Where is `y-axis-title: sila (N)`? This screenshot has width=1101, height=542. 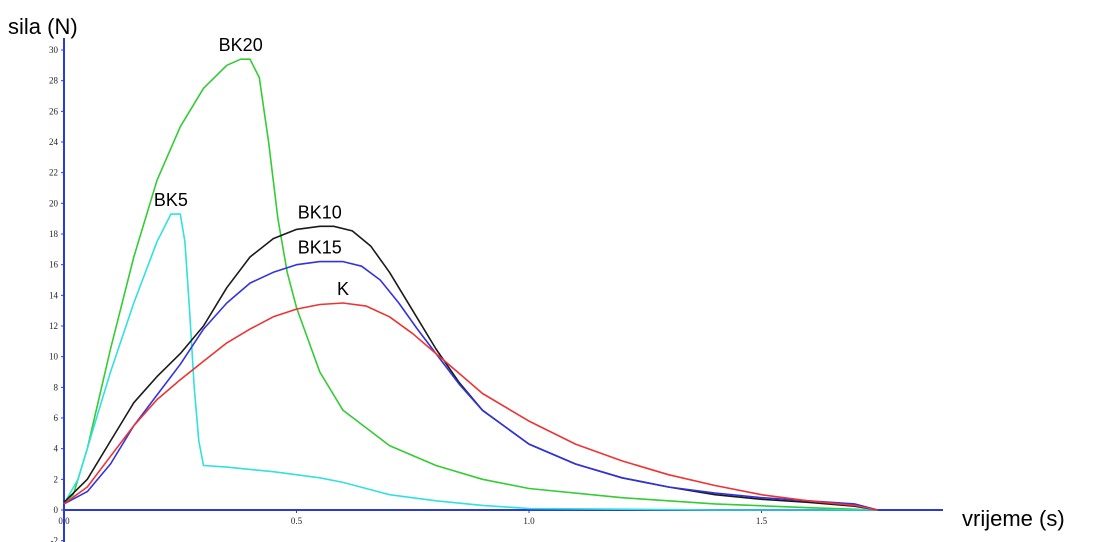
y-axis-title: sila (N) is located at coordinates (43, 26).